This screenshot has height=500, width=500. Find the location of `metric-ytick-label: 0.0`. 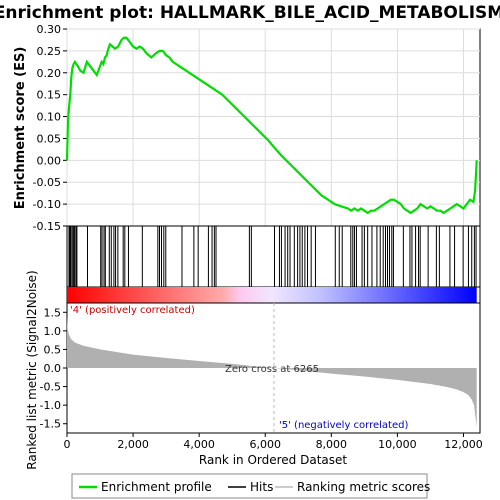

metric-ytick-label: 0.0 is located at coordinates (53, 368).